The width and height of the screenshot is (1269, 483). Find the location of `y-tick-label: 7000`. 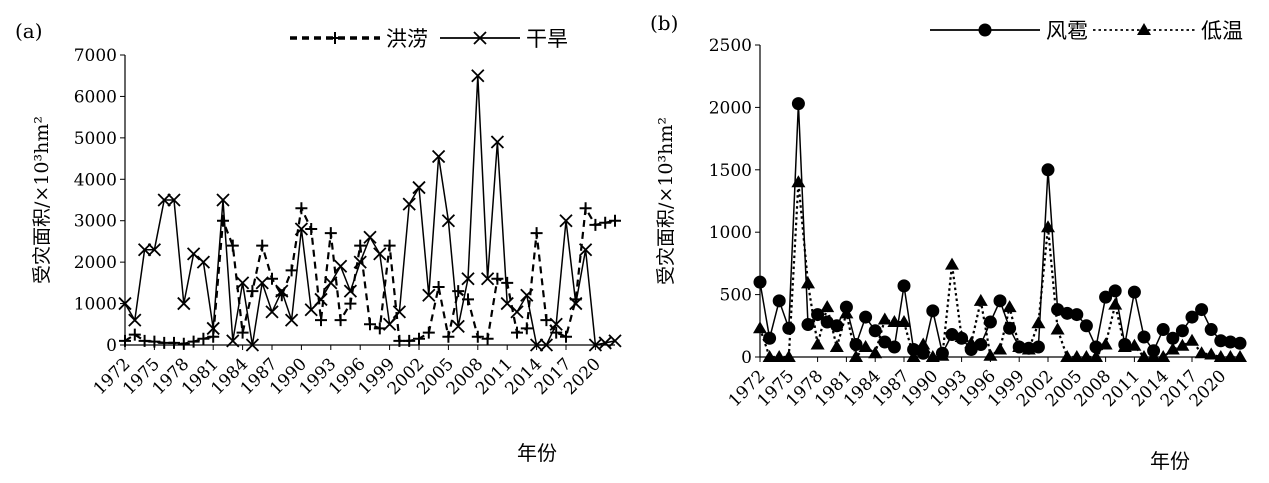

y-tick-label: 7000 is located at coordinates (95, 56).